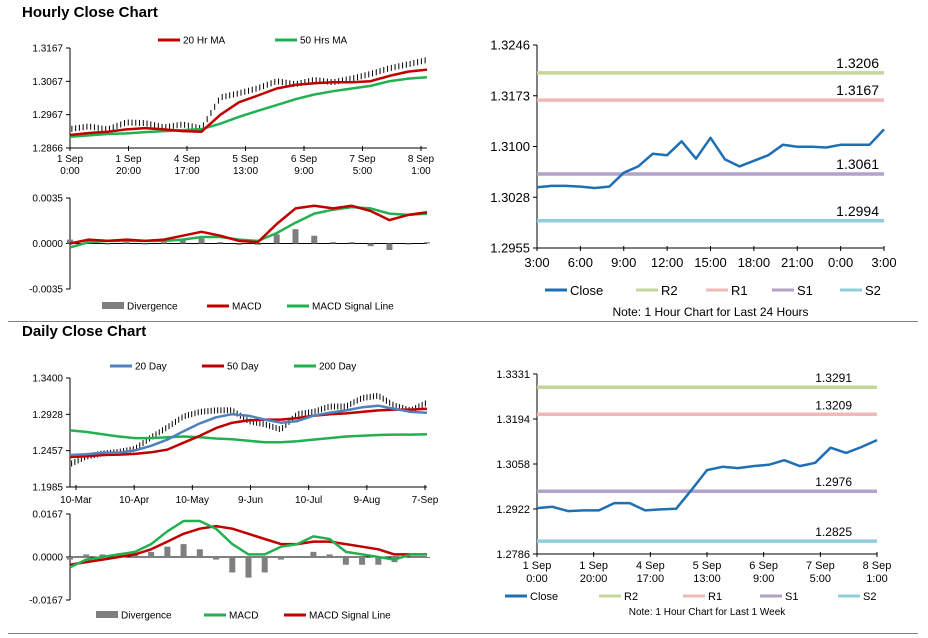 This screenshot has width=928, height=638. What do you see at coordinates (510, 95) in the screenshot?
I see `y-tick-label: 1.3173` at bounding box center [510, 95].